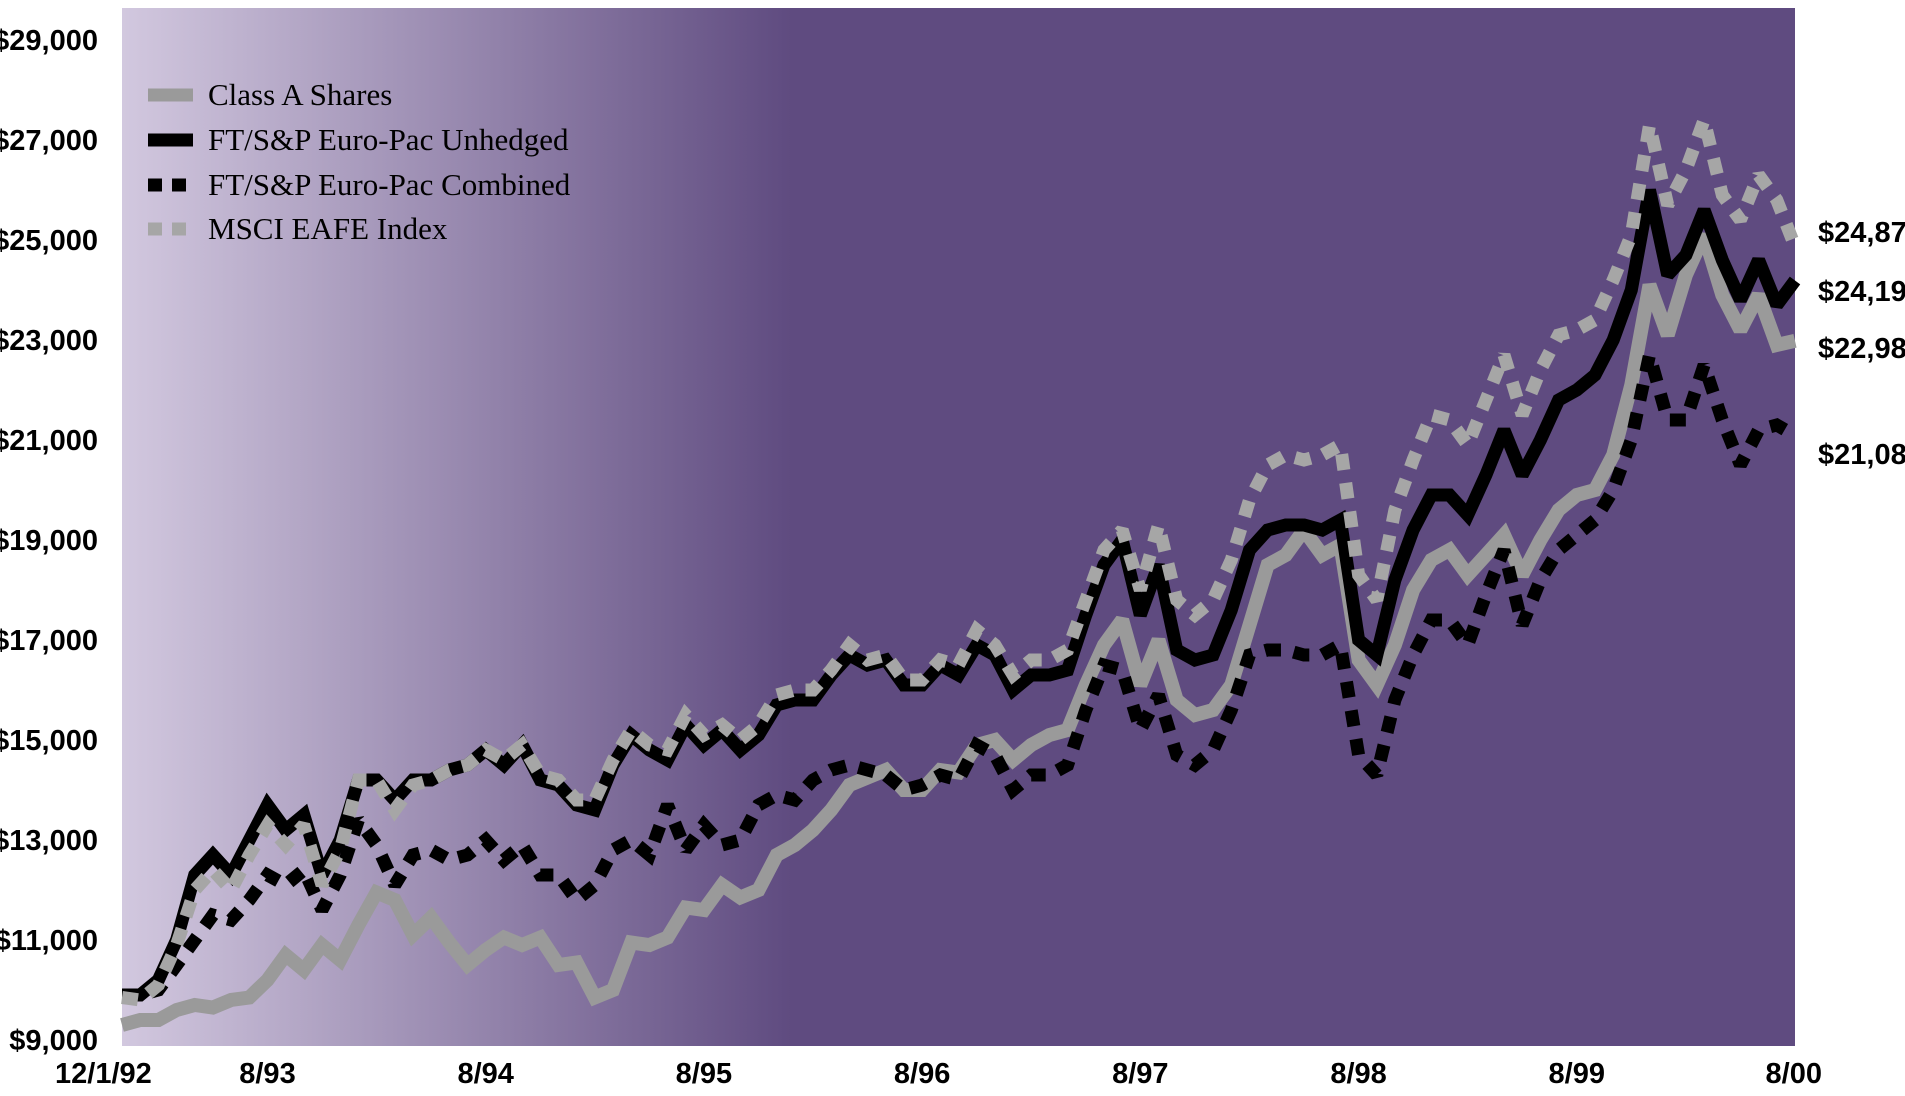 Image resolution: width=1905 pixels, height=1096 pixels. Describe the element at coordinates (1577, 1074) in the screenshot. I see `x-tick-label: 8/99` at that location.